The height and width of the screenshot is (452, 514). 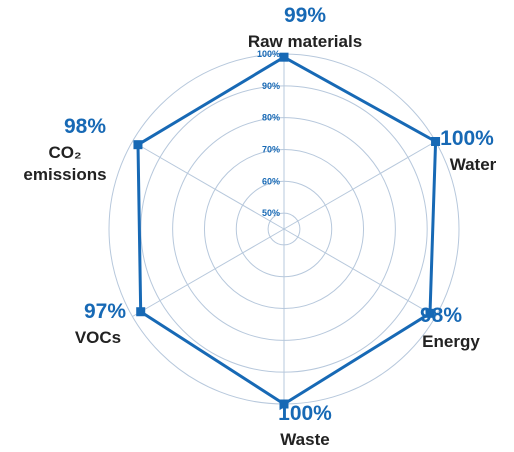 What do you see at coordinates (271, 149) in the screenshot?
I see `tick-label: 70%` at bounding box center [271, 149].